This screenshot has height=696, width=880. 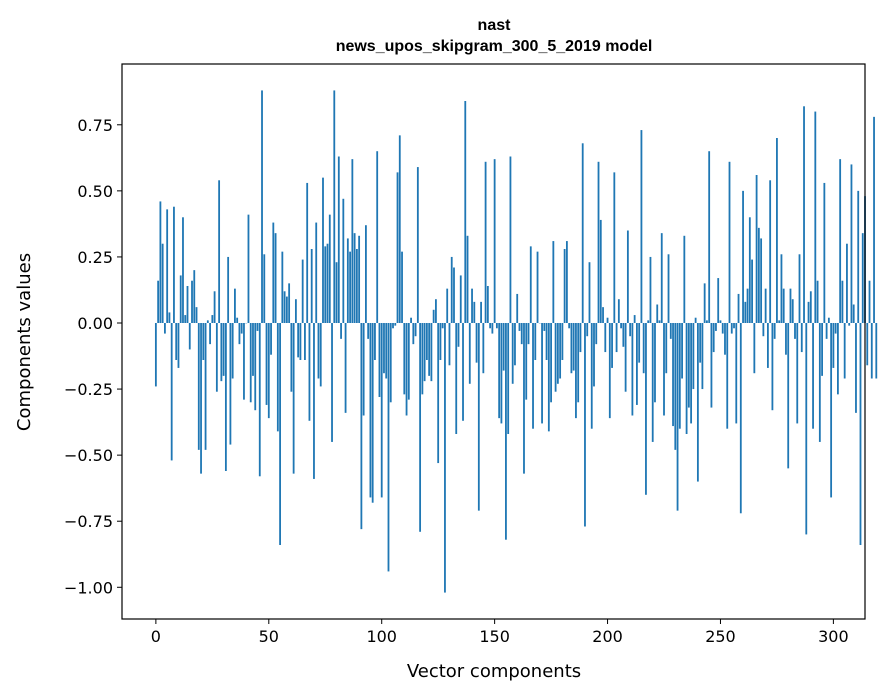 I want to click on chart-subtitle: news_upos_skipgram_300_5_2019 model, so click(x=494, y=46).